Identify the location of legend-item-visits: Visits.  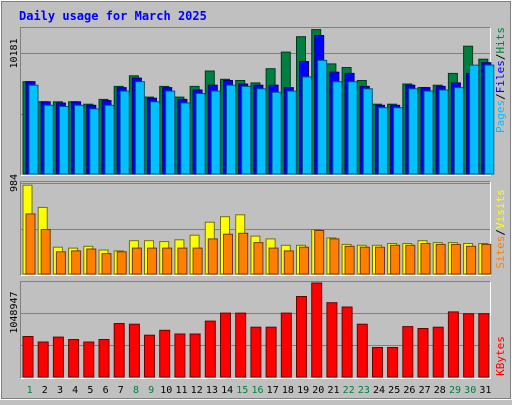
(500, 209).